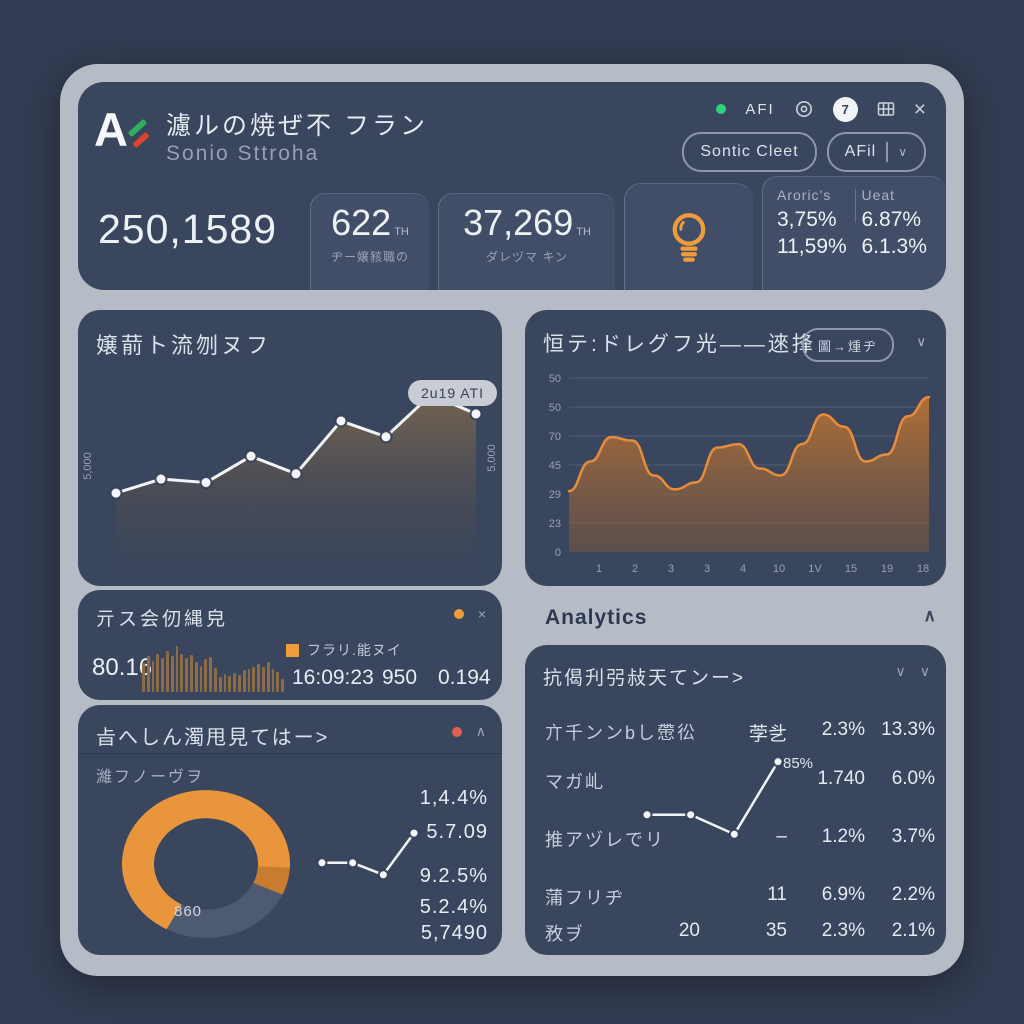 This screenshot has width=1024, height=1024. Describe the element at coordinates (860, 151) in the screenshot. I see `afil-label: AFil` at that location.